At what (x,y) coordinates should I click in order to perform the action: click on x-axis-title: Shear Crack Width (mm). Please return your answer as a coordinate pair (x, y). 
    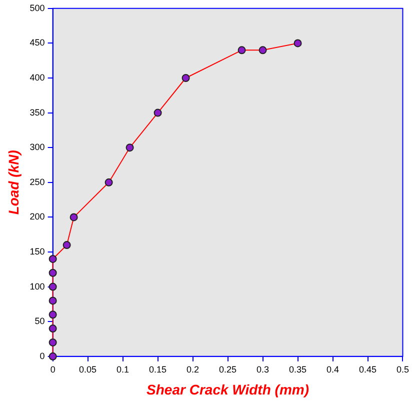
    Looking at the image, I should click on (228, 389).